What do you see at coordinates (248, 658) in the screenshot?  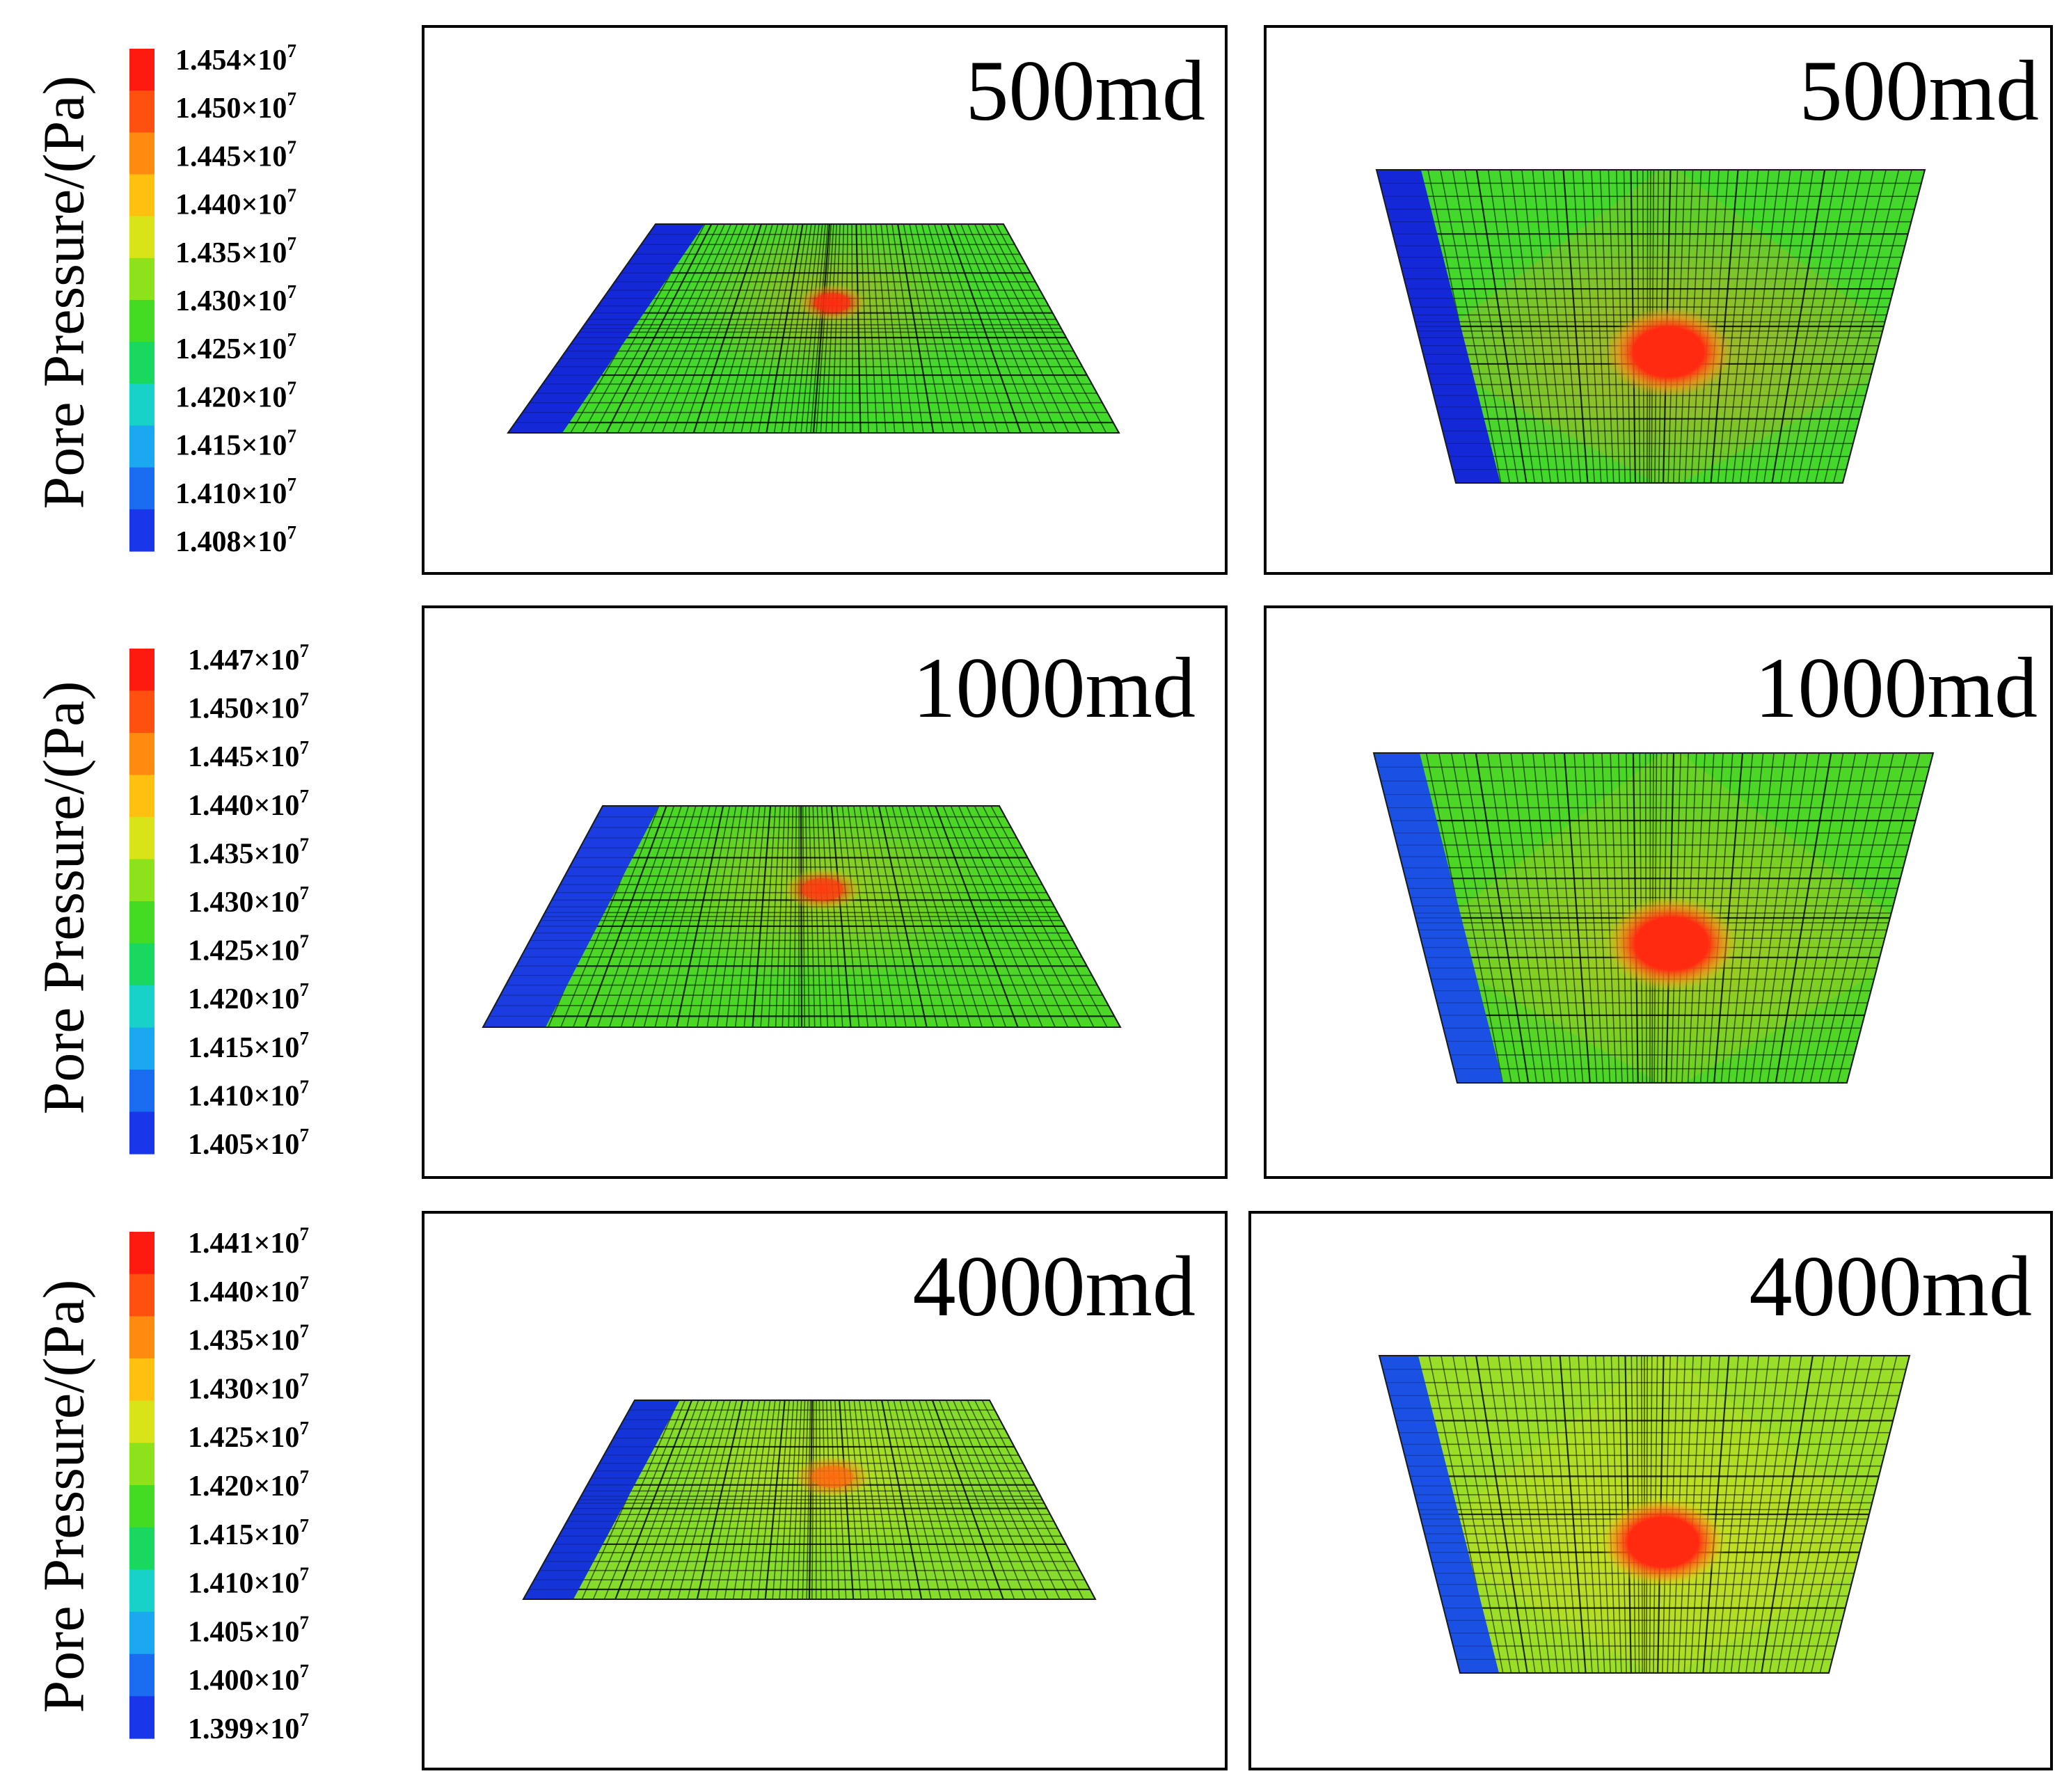 I see `colorbar-tick-label: 1.447×10⁷` at bounding box center [248, 658].